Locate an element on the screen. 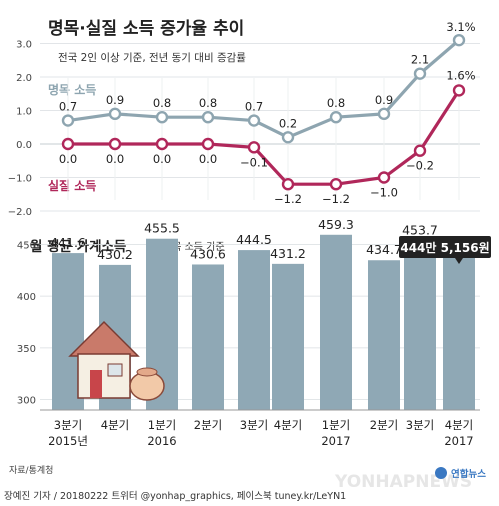 The height and width of the screenshot is (506, 499). nominal-value-label: 3.1% is located at coordinates (460, 27).